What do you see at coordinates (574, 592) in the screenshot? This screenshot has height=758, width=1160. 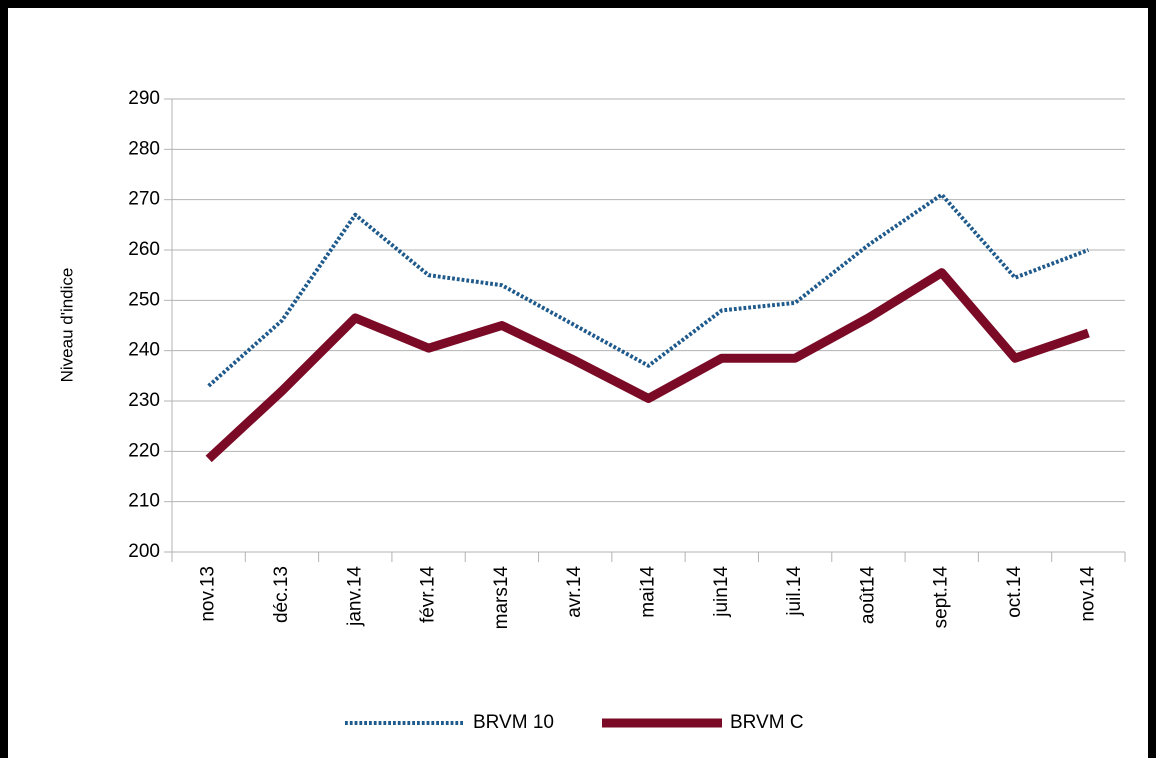 I see `x-tick-label: avr.14` at bounding box center [574, 592].